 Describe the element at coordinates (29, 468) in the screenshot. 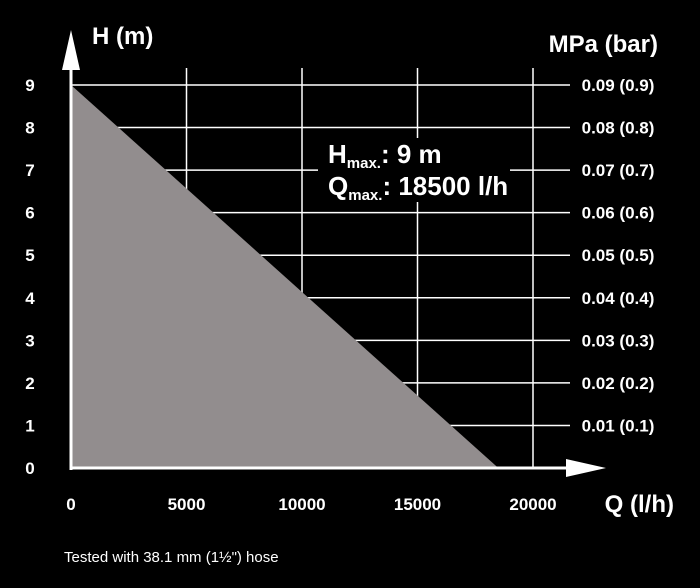

I see `y-tick-label: 0` at that location.